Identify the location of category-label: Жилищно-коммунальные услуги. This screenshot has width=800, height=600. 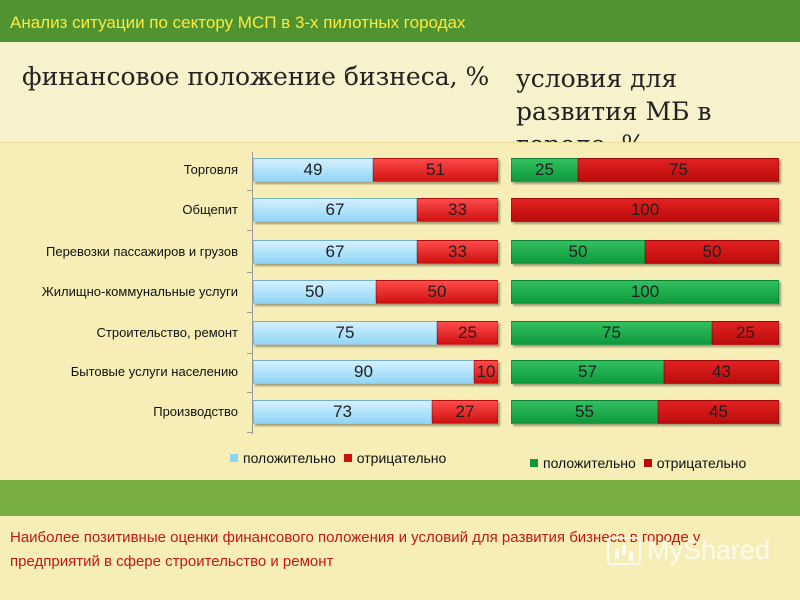
(139, 291).